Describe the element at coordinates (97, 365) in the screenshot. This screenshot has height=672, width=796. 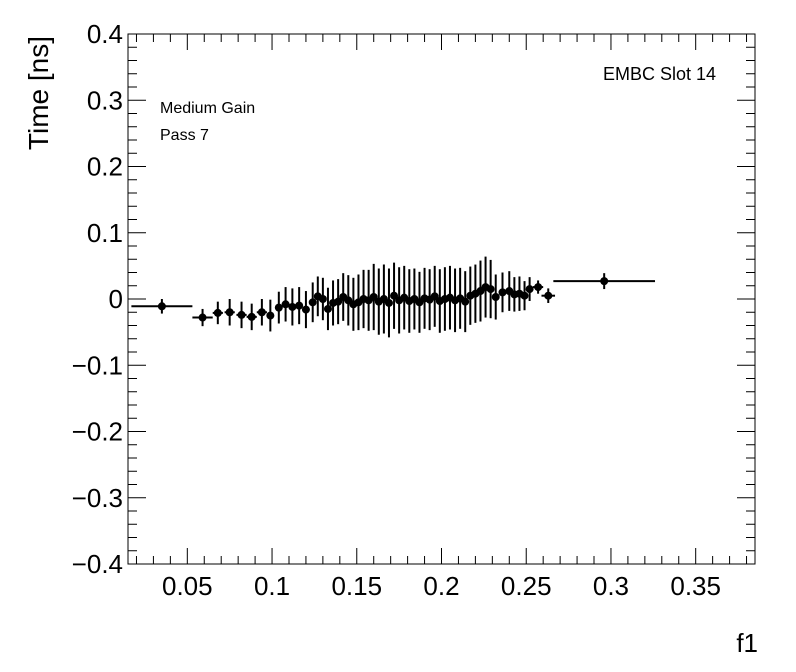
I see `y-tick-label: −0.1` at that location.